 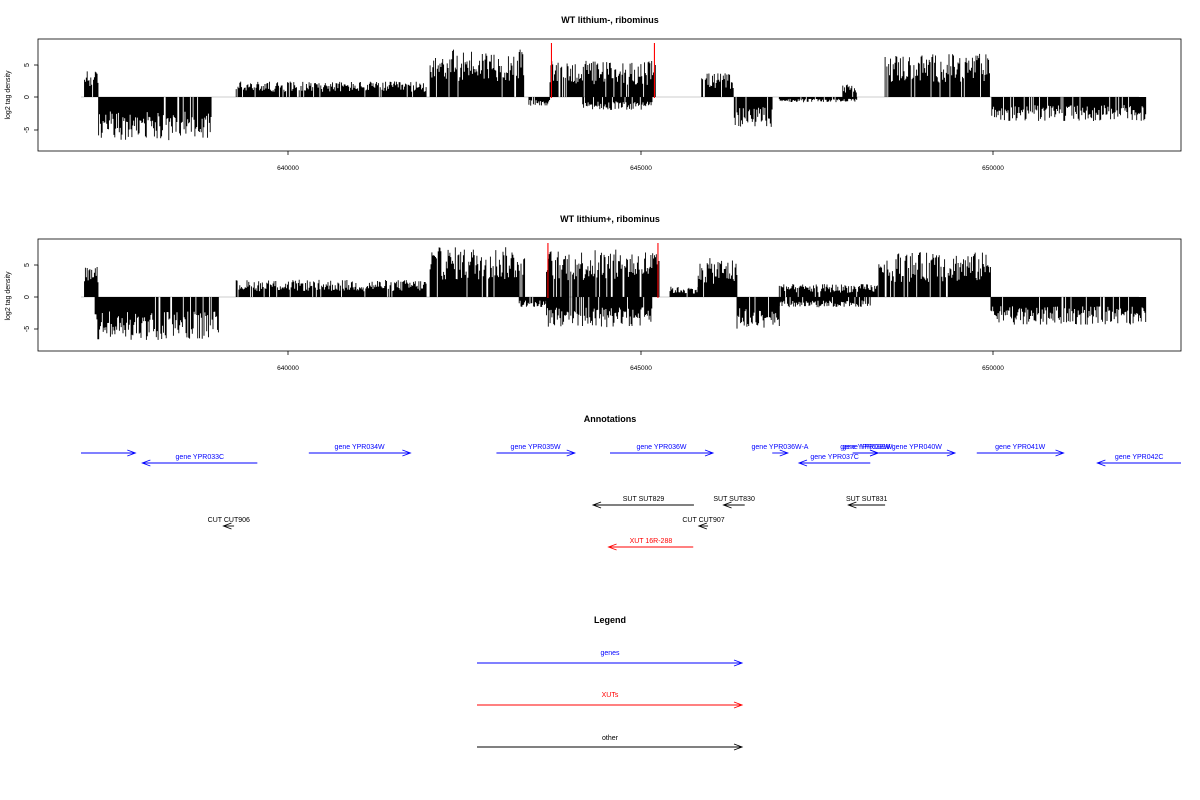 What do you see at coordinates (27, 97) in the screenshot?
I see `panel-1-ytick-0: 0` at bounding box center [27, 97].